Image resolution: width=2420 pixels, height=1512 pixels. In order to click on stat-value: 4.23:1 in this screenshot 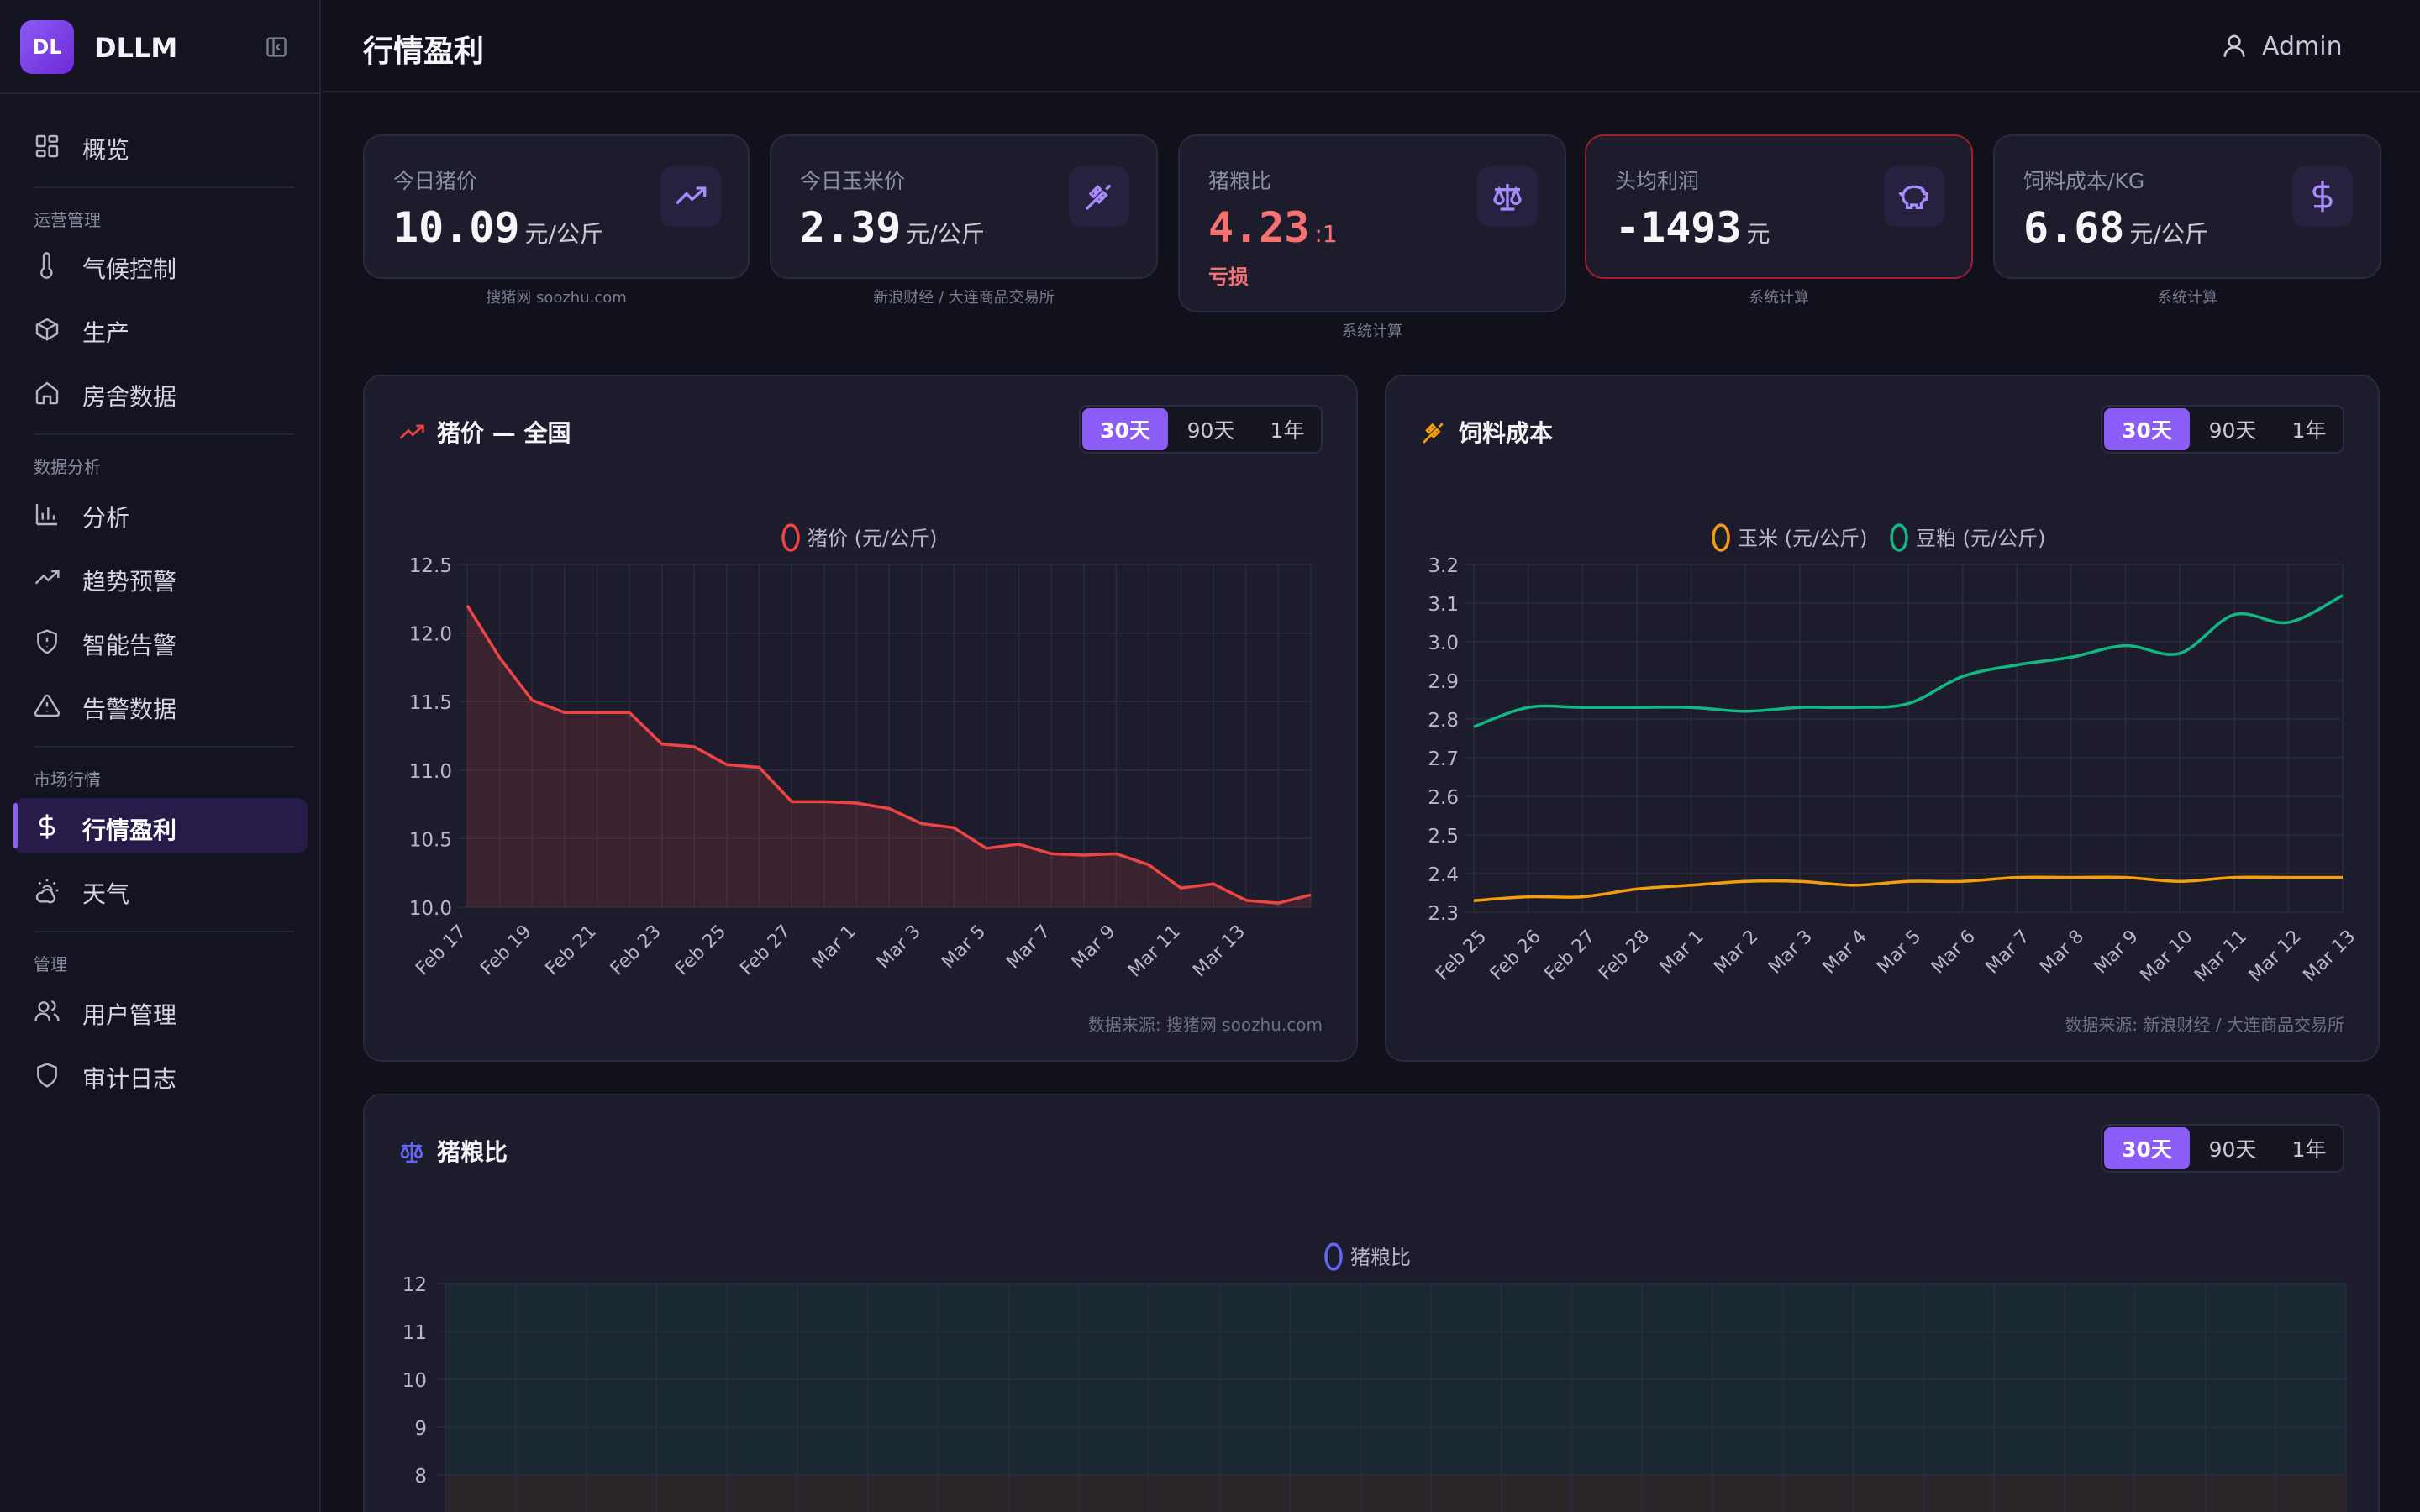, I will do `click(1273, 227)`.